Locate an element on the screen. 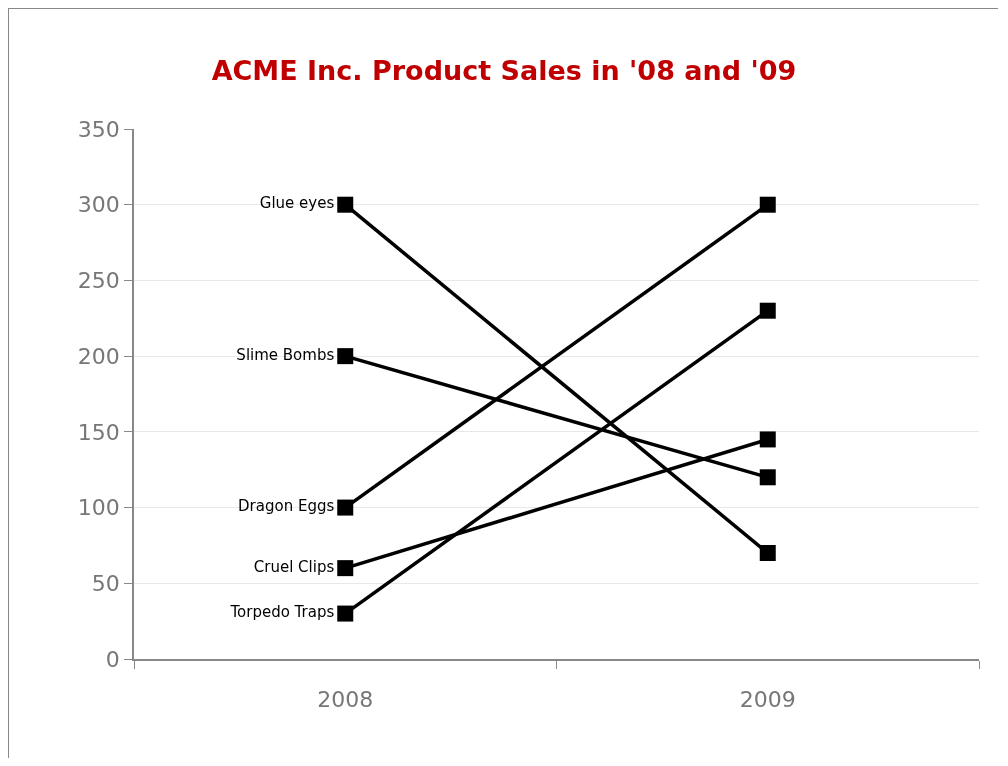 Image resolution: width=1008 pixels, height=766 pixels. x-tick-label: 2008 is located at coordinates (345, 700).